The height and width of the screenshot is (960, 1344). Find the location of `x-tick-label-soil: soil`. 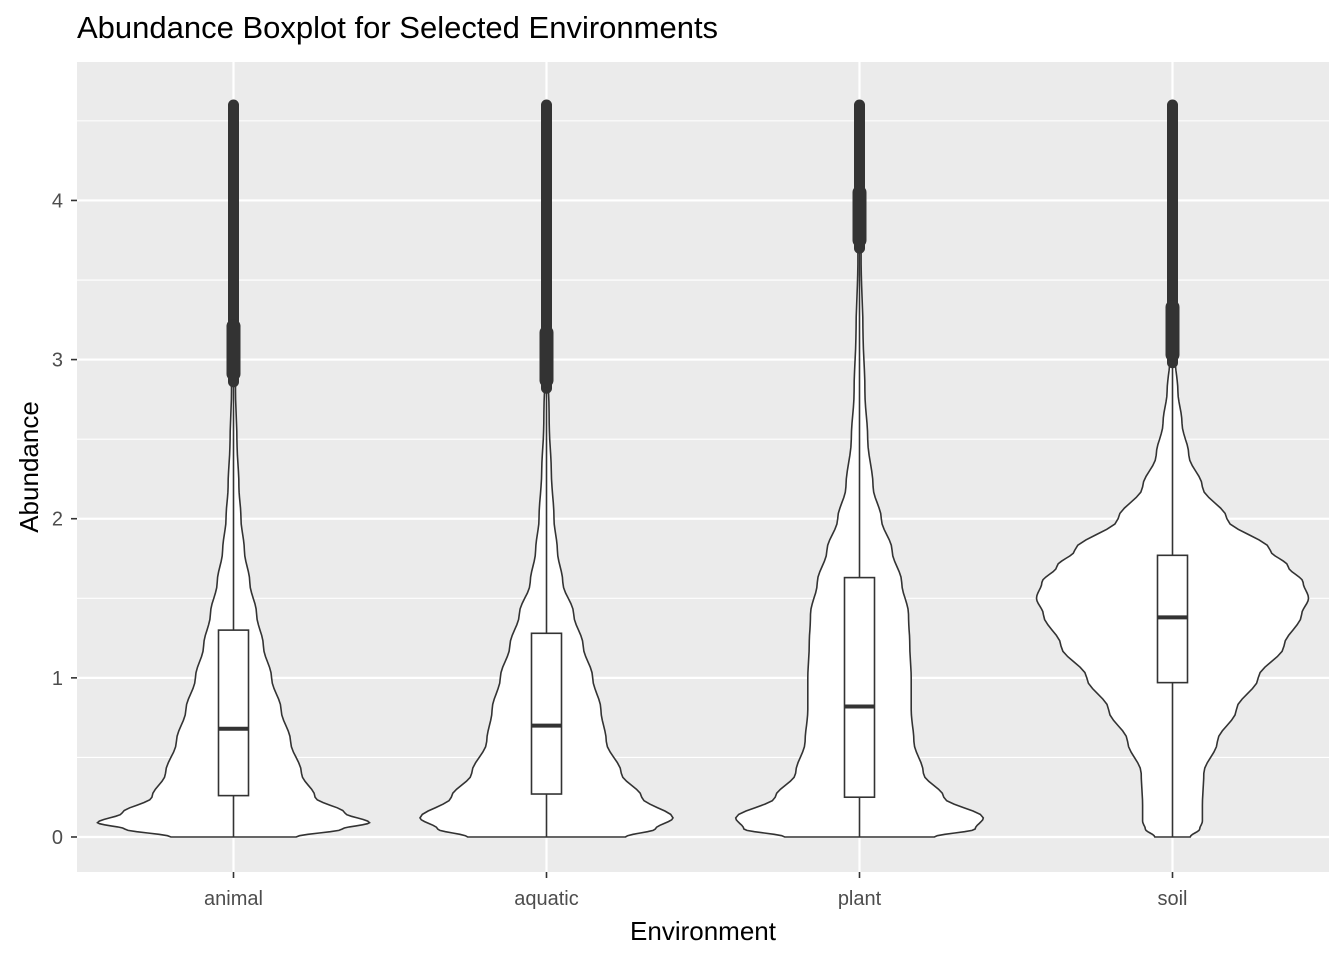

x-tick-label-soil: soil is located at coordinates (1172, 899).